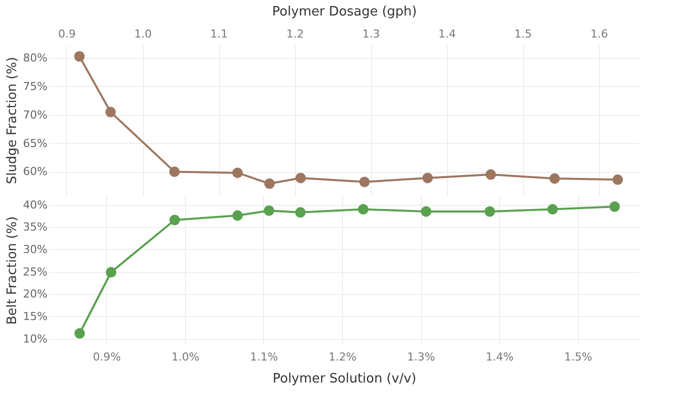  I want to click on y-tick-label: 40%, so click(35, 205).